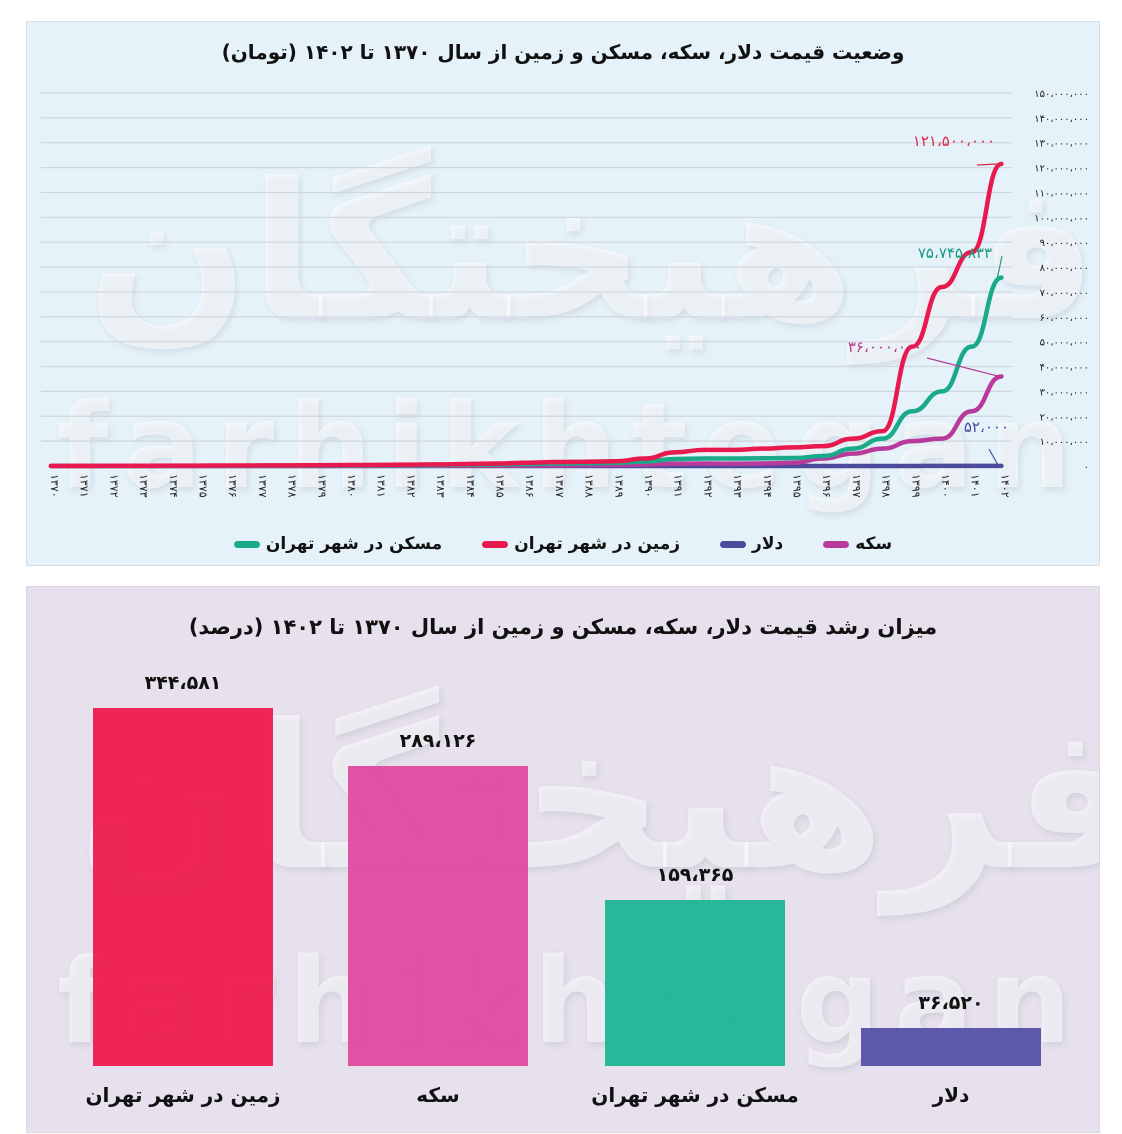 The width and height of the screenshot is (1122, 1134). Describe the element at coordinates (951, 1095) in the screenshot. I see `bar-label-dollar: دلار` at that location.